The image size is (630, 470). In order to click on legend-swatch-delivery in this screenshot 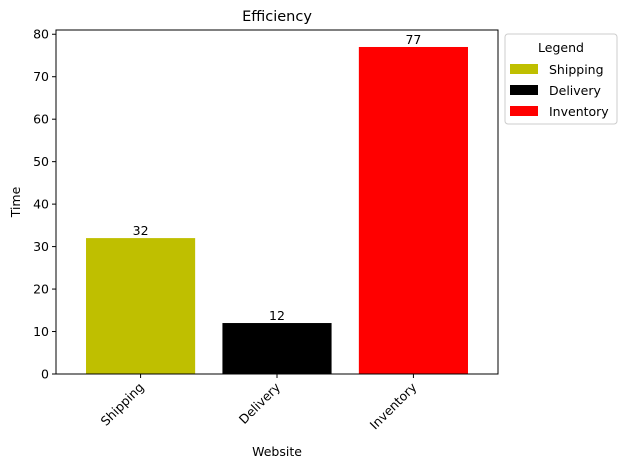, I will do `click(524, 90)`.